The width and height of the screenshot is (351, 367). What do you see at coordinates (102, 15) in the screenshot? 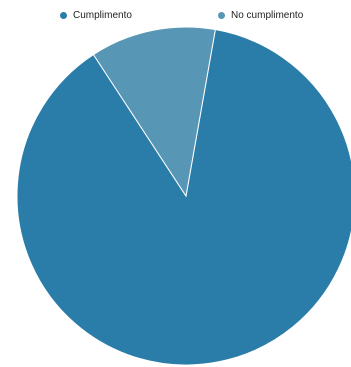
I see `legend-label-cumplimento: Cumplimento` at bounding box center [102, 15].